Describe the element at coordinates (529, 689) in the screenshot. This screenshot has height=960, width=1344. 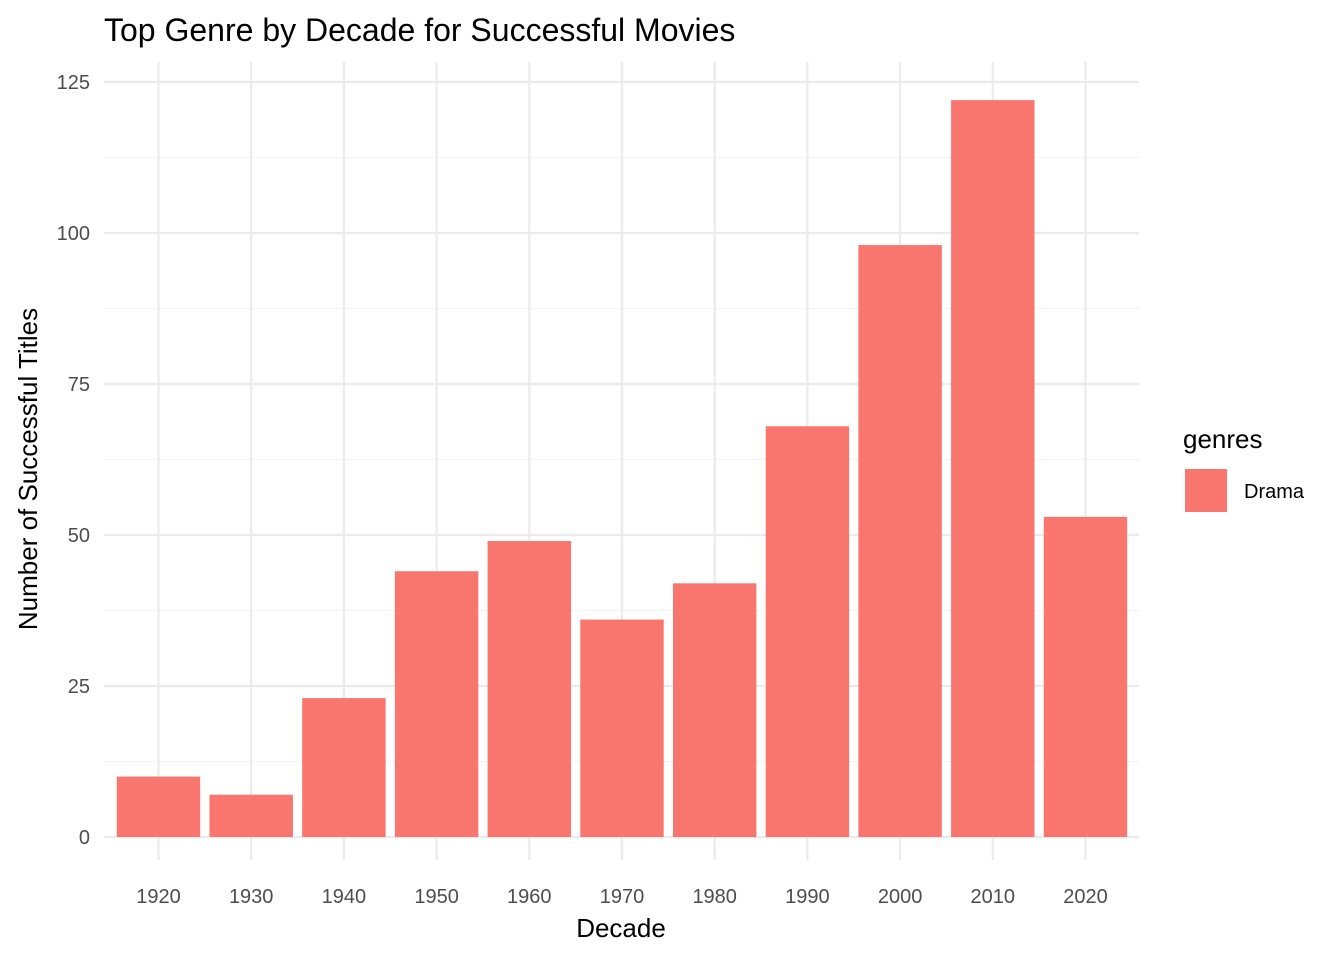
I see `bar-1960` at that location.